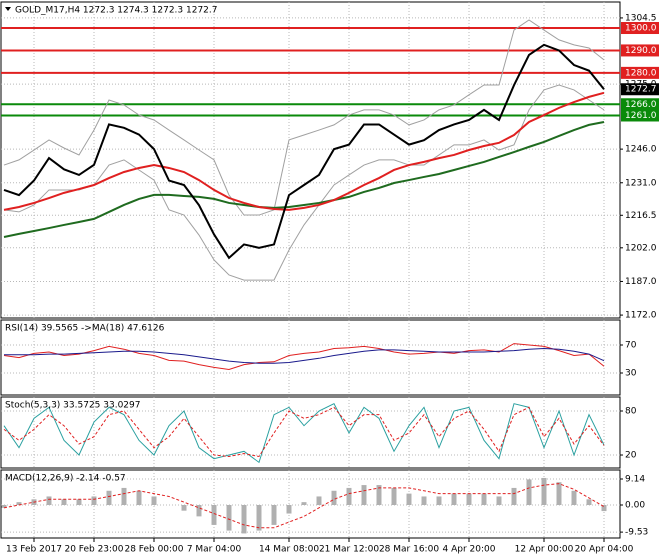 This screenshot has width=660, height=560. I want to click on y-tick-label: 30, so click(631, 374).